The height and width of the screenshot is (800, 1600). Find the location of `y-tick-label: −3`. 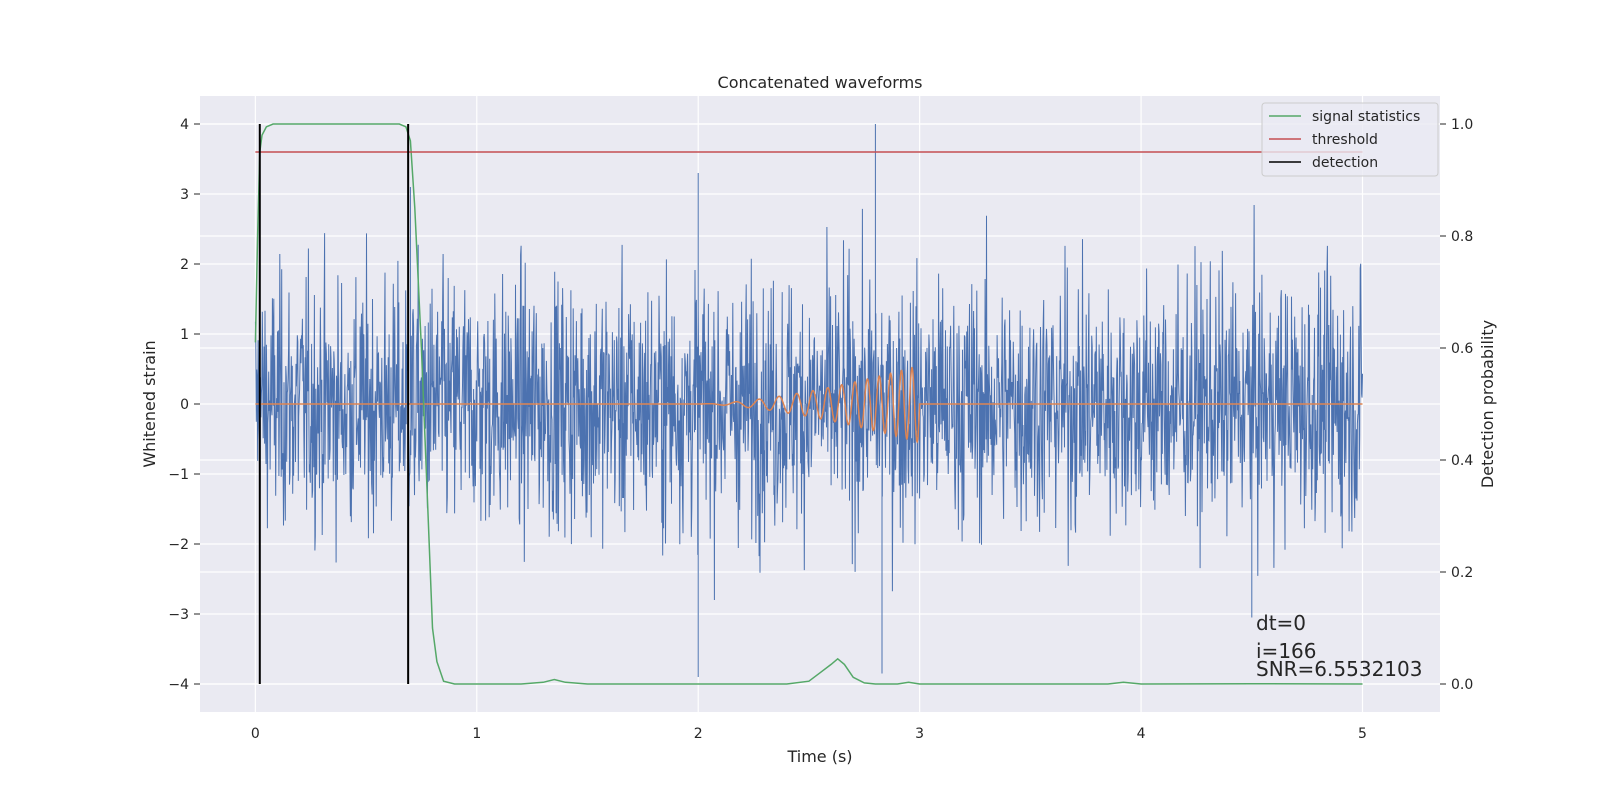

y-tick-label: −3 is located at coordinates (178, 615).